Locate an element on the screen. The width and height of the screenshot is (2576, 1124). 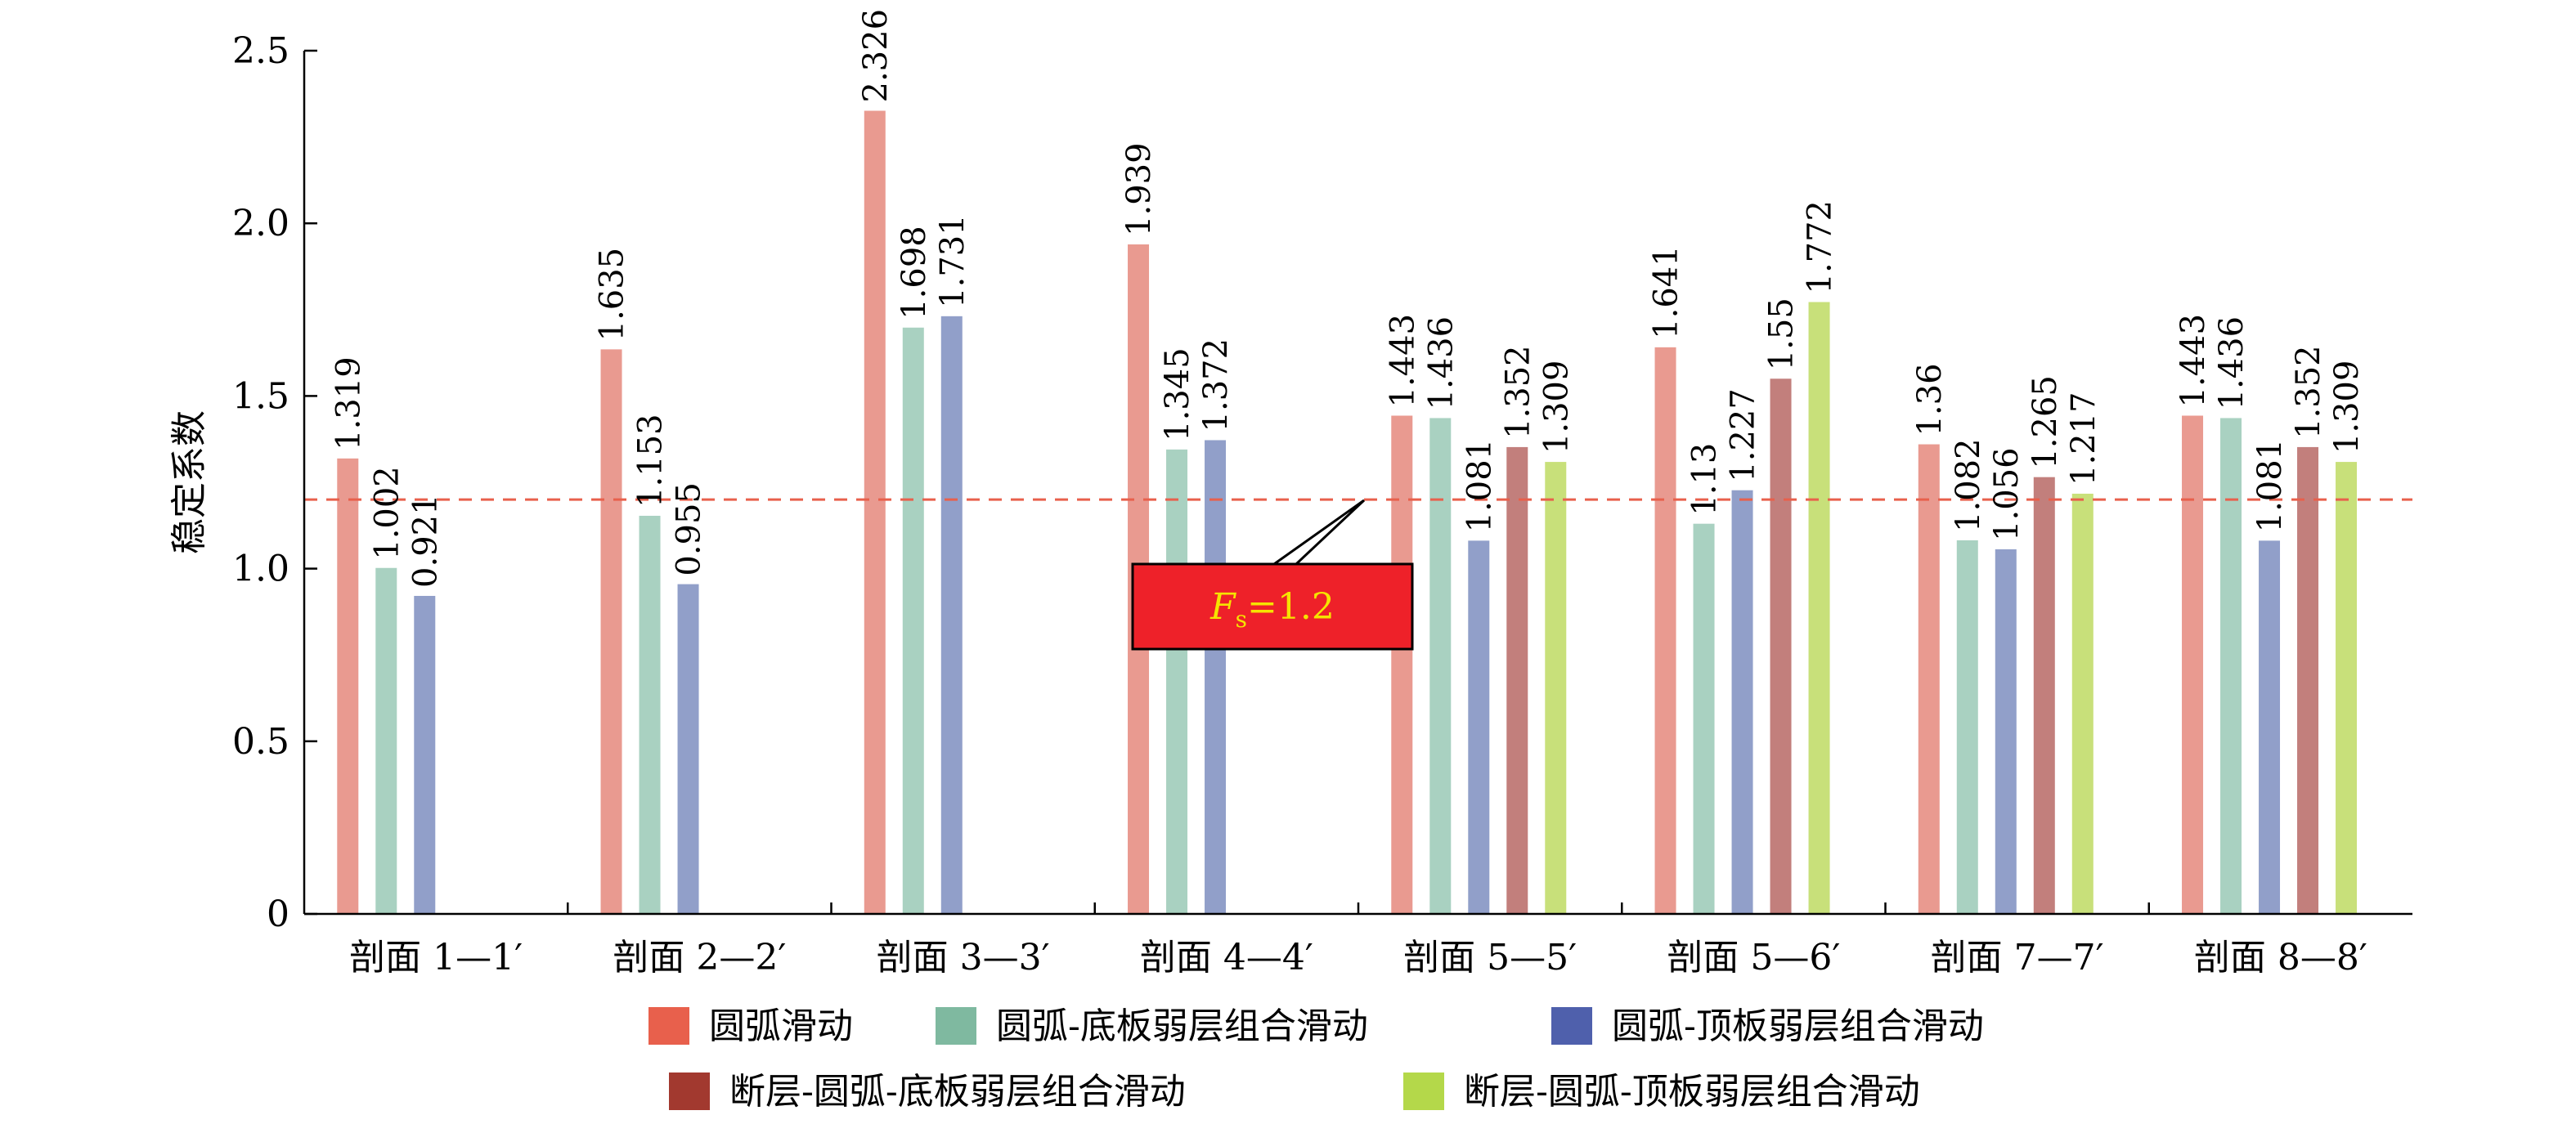
y-tick-label: 1.5 is located at coordinates (261, 396).